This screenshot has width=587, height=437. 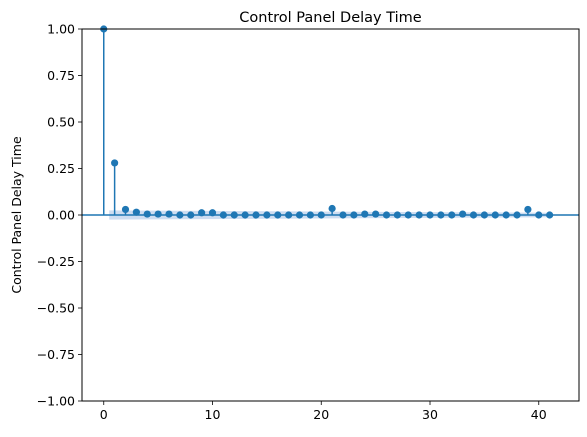 I want to click on chart-title: Control Panel Delay Time, so click(x=330, y=18).